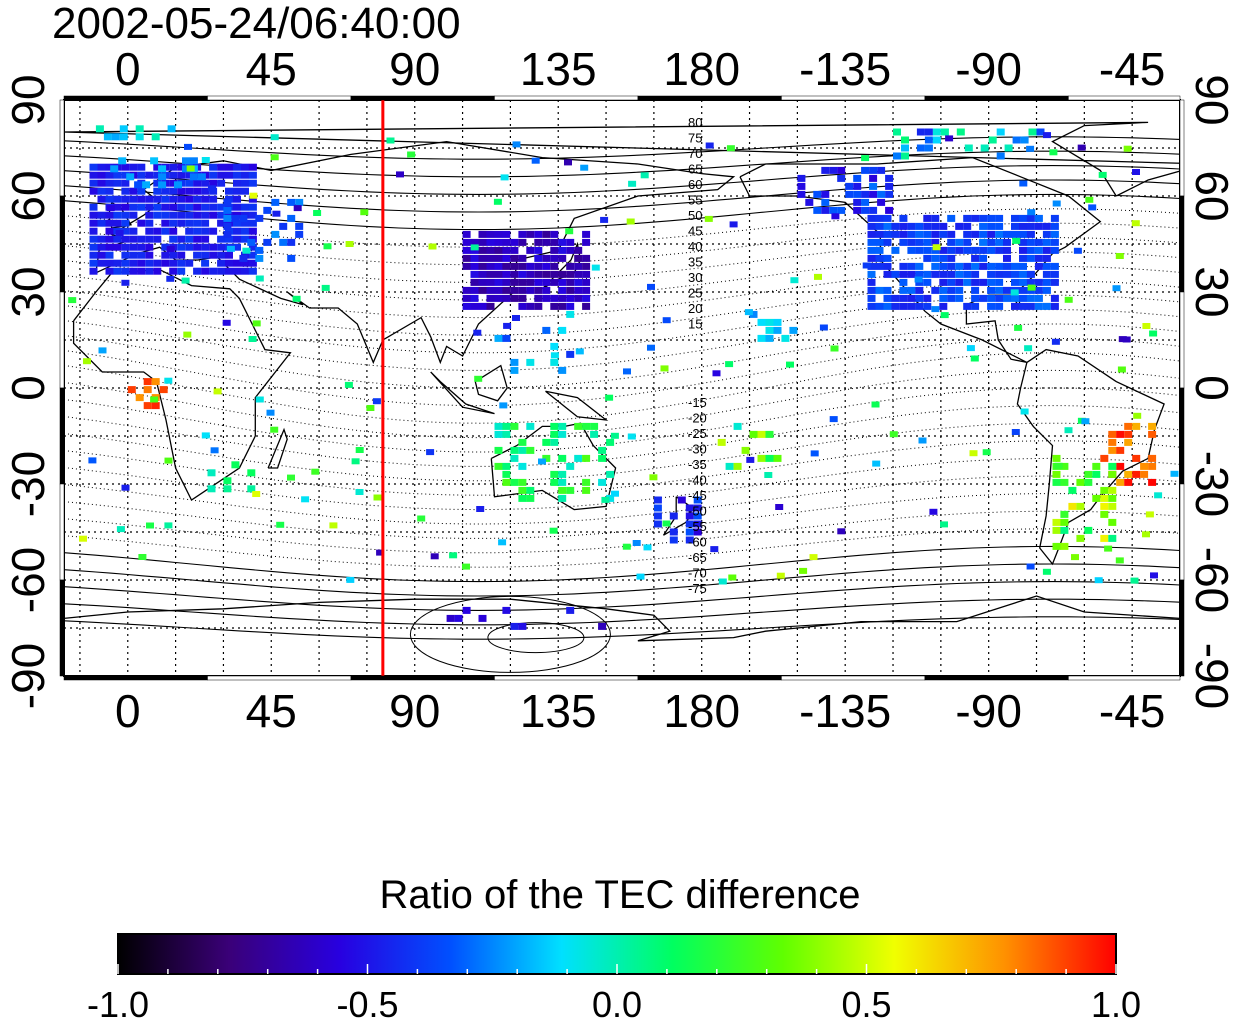  What do you see at coordinates (697, 542) in the screenshot?
I see `contour-label: -60` at bounding box center [697, 542].